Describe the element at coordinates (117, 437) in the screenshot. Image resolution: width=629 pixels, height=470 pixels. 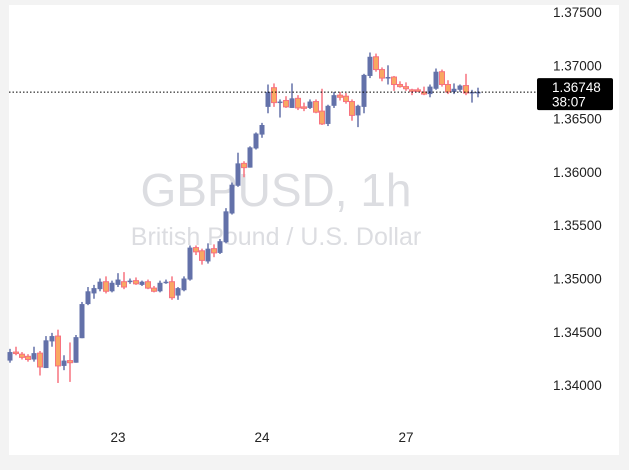
I see `time-tick-label: 23` at that location.